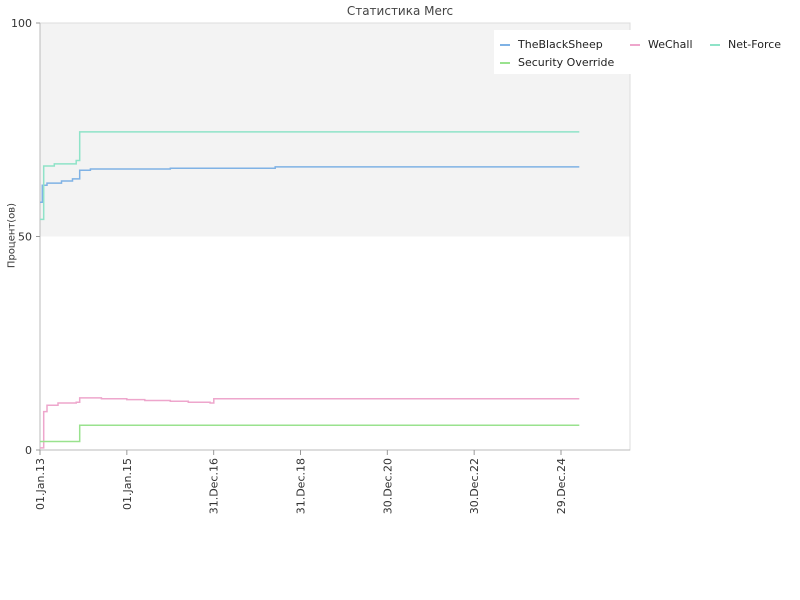 The width and height of the screenshot is (800, 600). I want to click on legend-label: WeChall, so click(670, 44).